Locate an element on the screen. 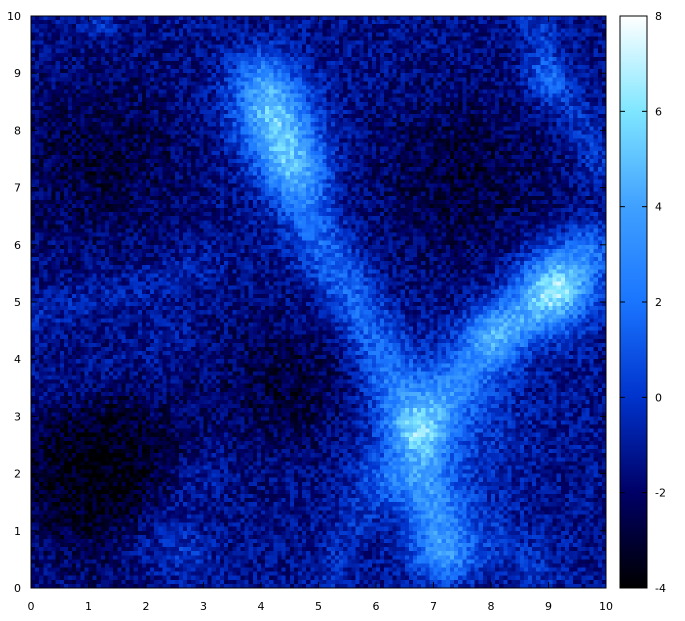  x-tick-label: 4 is located at coordinates (261, 606).